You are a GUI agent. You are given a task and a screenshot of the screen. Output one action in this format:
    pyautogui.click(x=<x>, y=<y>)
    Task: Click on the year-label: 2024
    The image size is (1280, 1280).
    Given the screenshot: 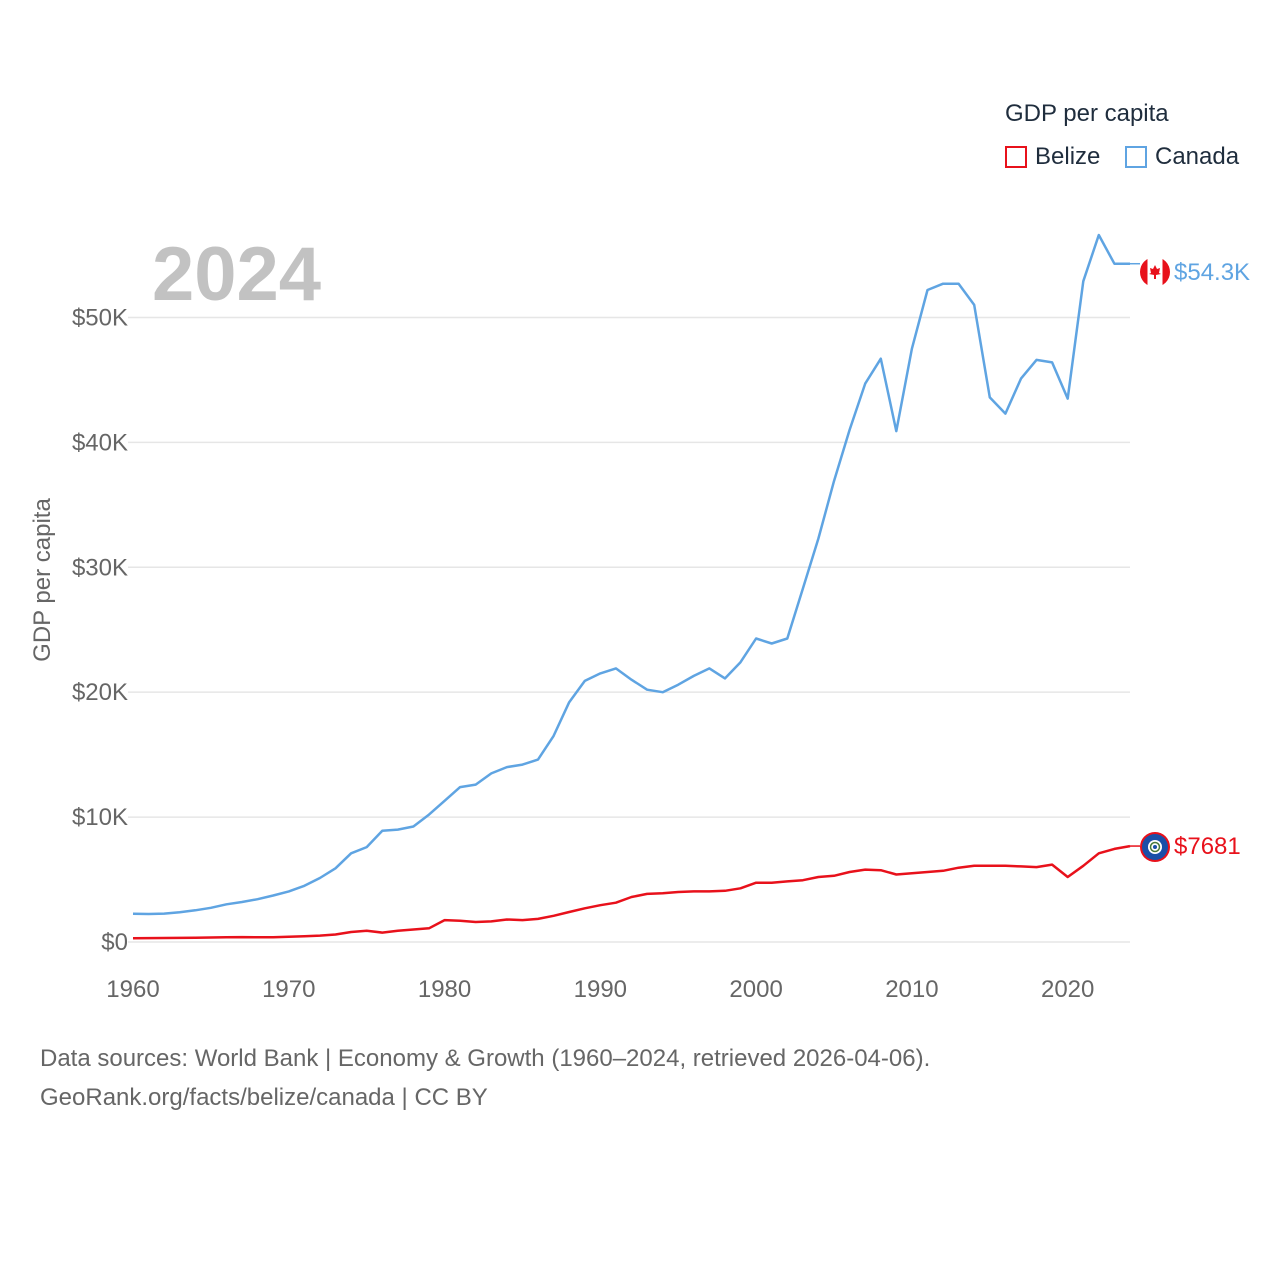 What is the action you would take?
    pyautogui.click(x=236, y=274)
    